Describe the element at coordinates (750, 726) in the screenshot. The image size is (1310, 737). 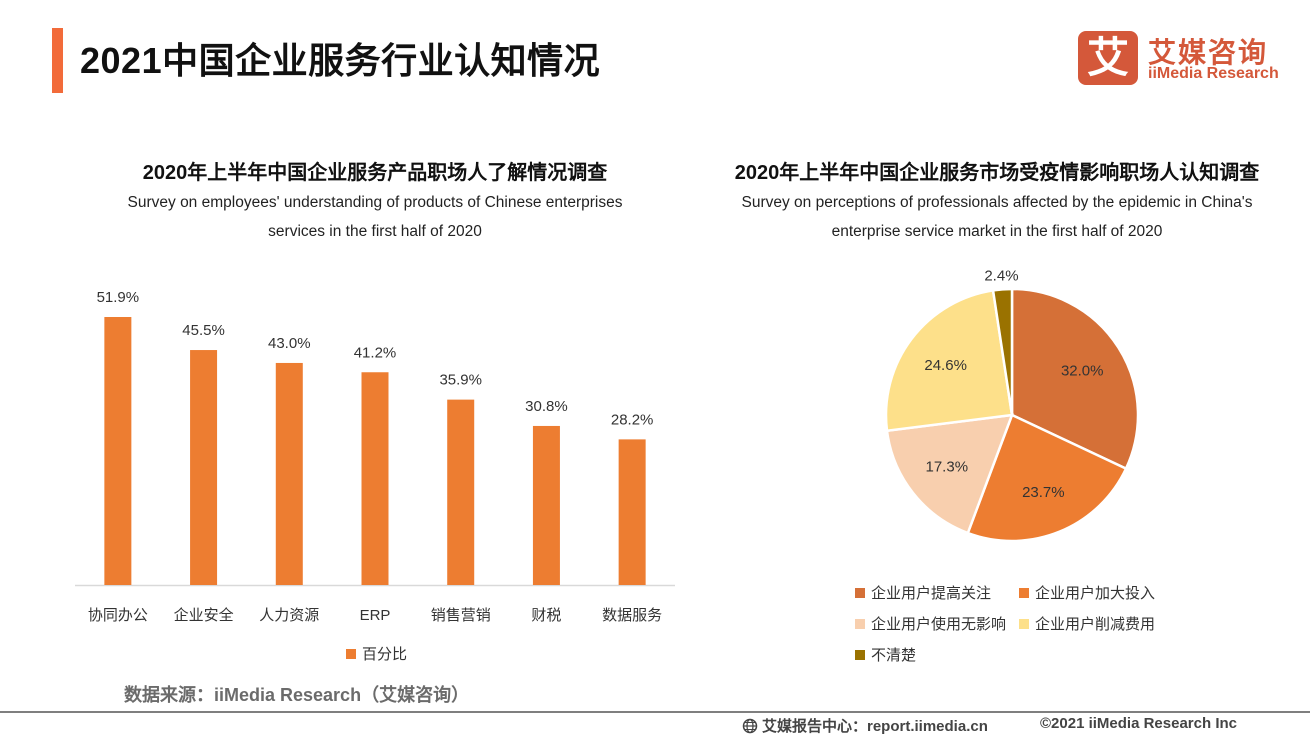
I see `globe-icon` at that location.